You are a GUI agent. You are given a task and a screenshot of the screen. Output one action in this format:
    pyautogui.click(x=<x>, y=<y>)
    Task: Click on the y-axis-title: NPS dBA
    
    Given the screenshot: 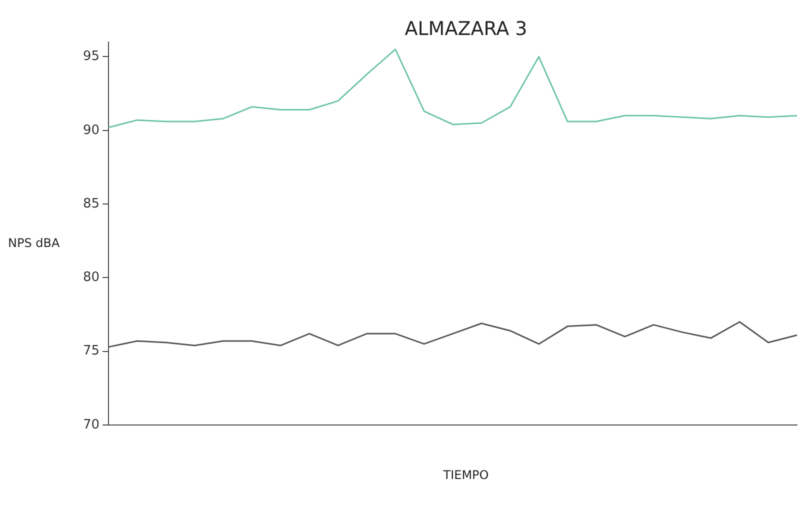 What is the action you would take?
    pyautogui.click(x=34, y=243)
    